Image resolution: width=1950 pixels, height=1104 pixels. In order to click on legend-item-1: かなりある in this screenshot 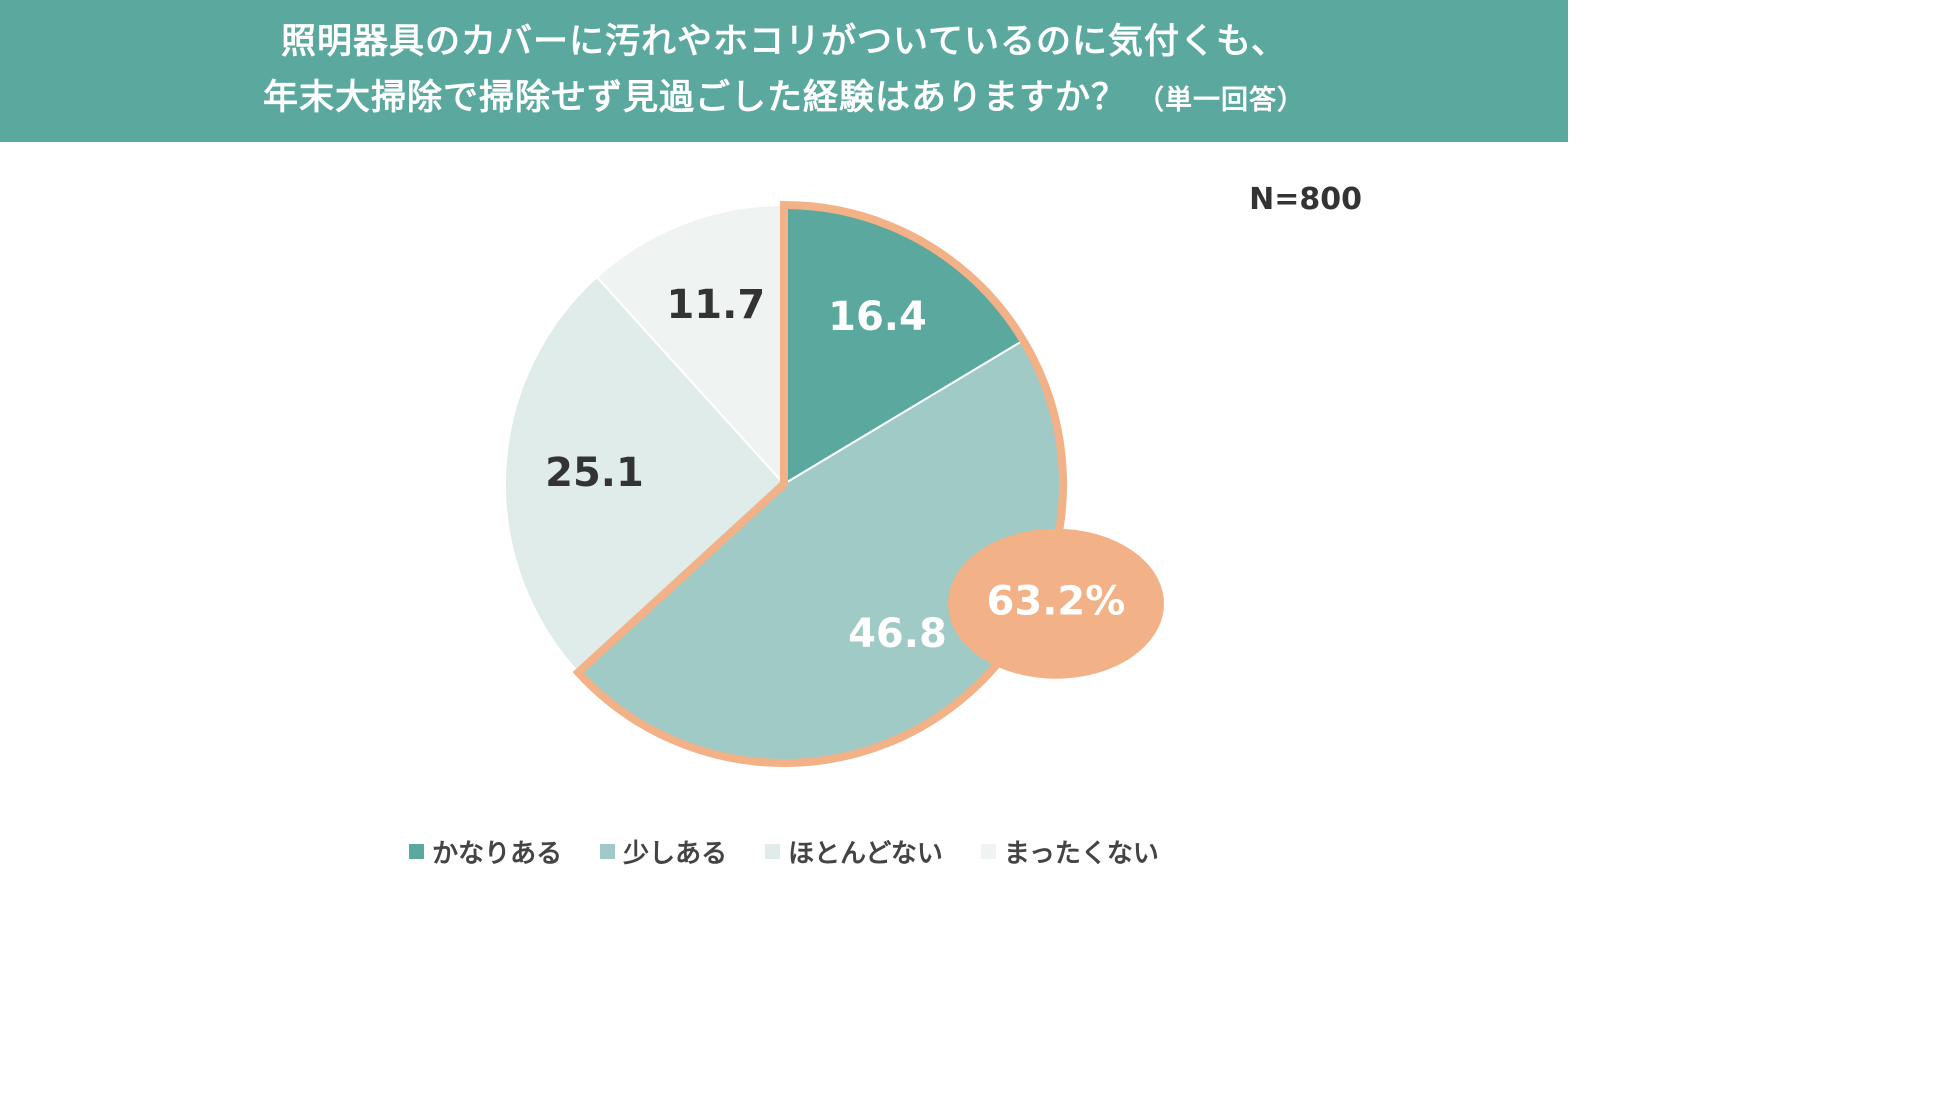, I will do `click(485, 851)`.